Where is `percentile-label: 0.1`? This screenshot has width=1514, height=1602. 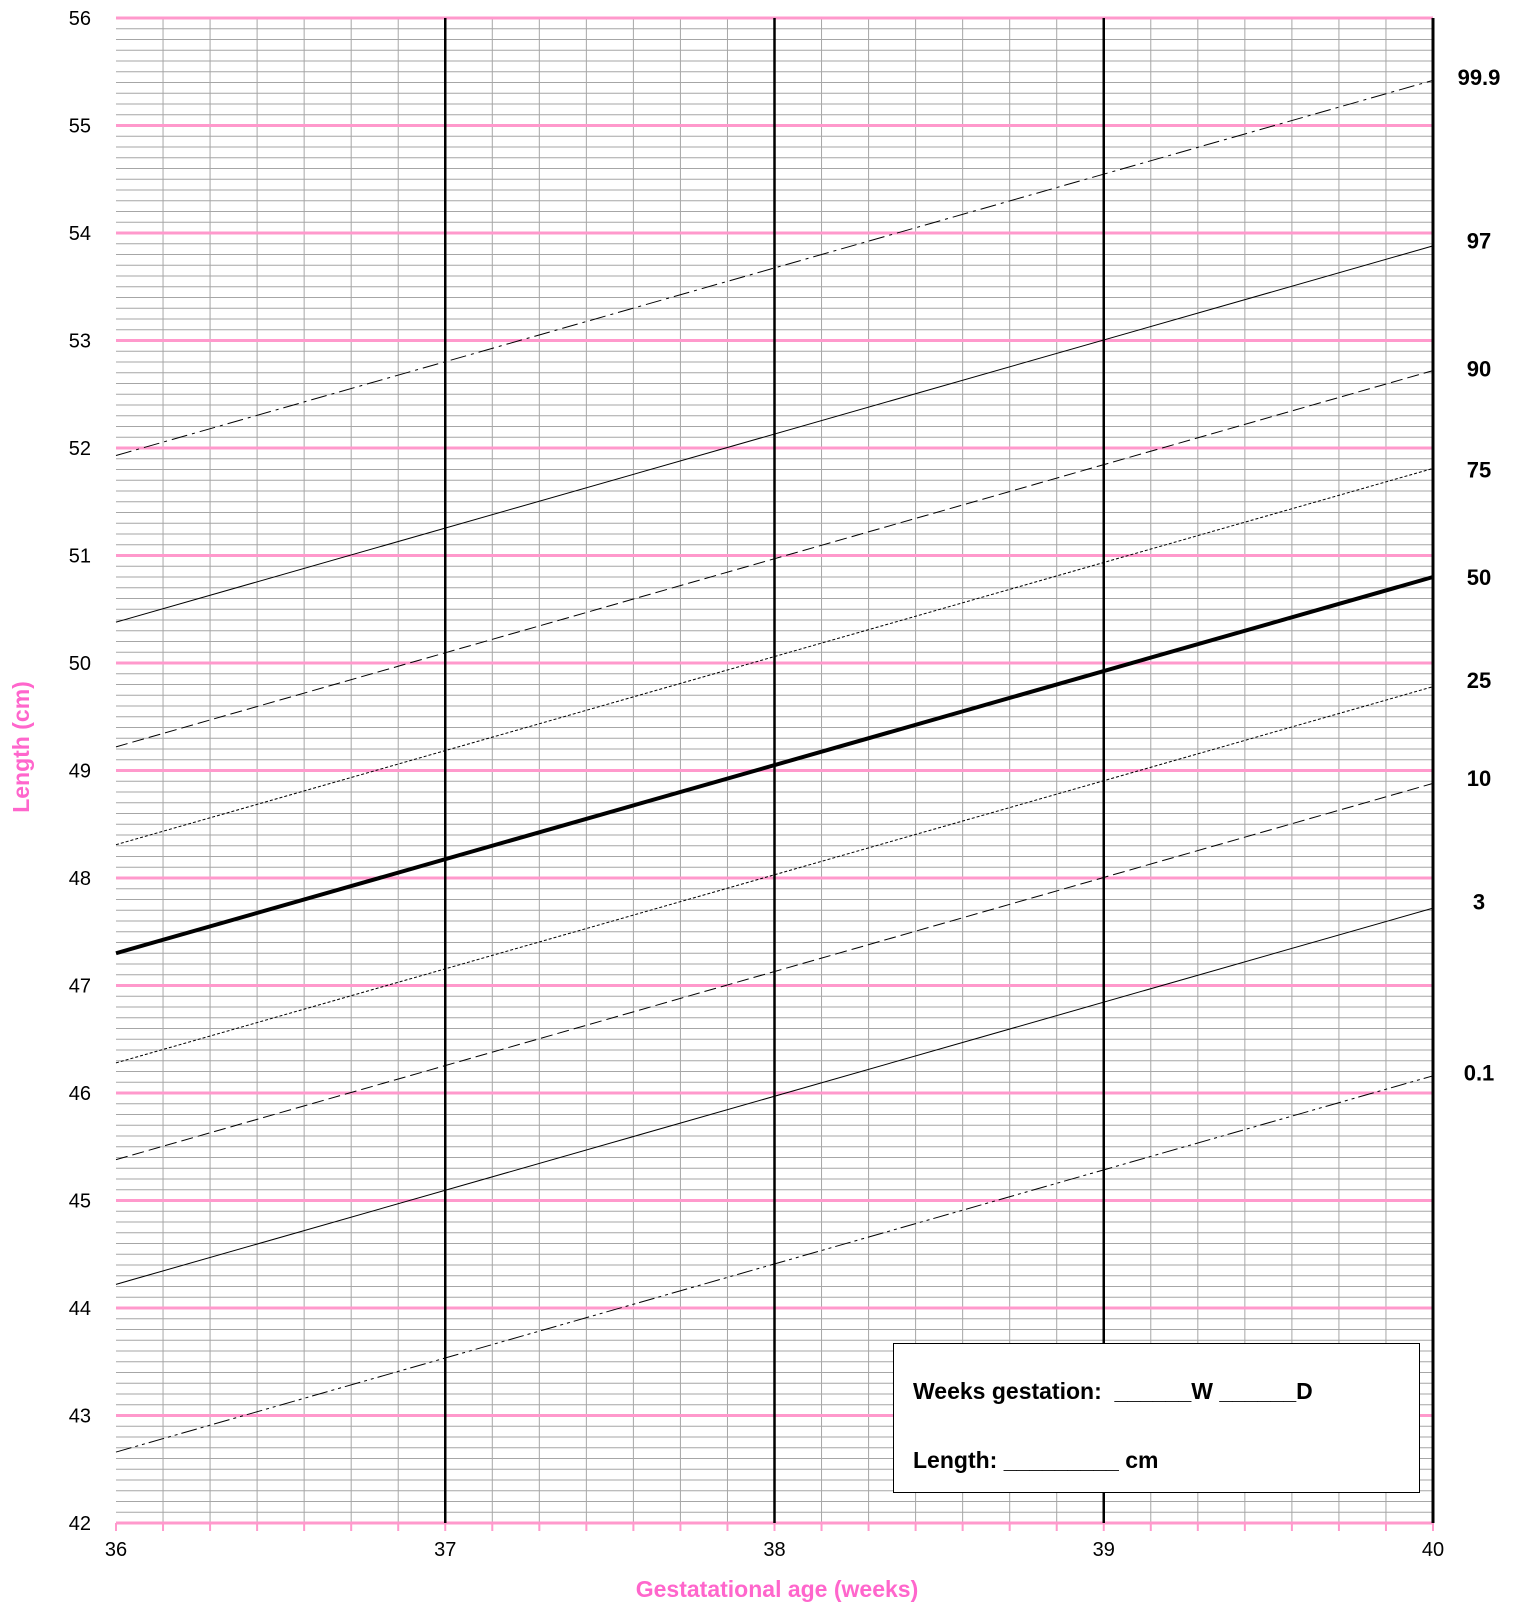 percentile-label: 0.1 is located at coordinates (1479, 1073).